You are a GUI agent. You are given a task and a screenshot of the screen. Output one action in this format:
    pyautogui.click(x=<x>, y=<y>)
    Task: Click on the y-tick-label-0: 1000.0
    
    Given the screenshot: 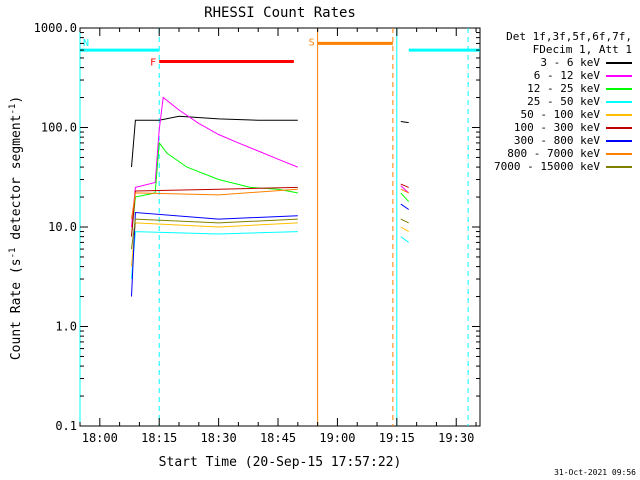 What is the action you would take?
    pyautogui.click(x=55, y=28)
    